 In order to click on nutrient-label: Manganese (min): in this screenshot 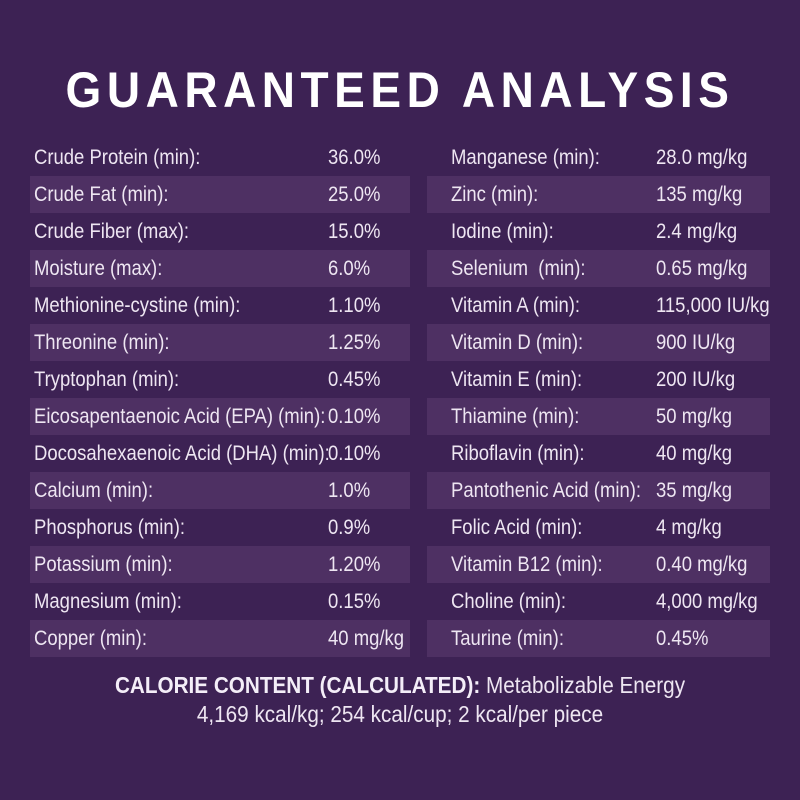, I will do `click(525, 157)`.